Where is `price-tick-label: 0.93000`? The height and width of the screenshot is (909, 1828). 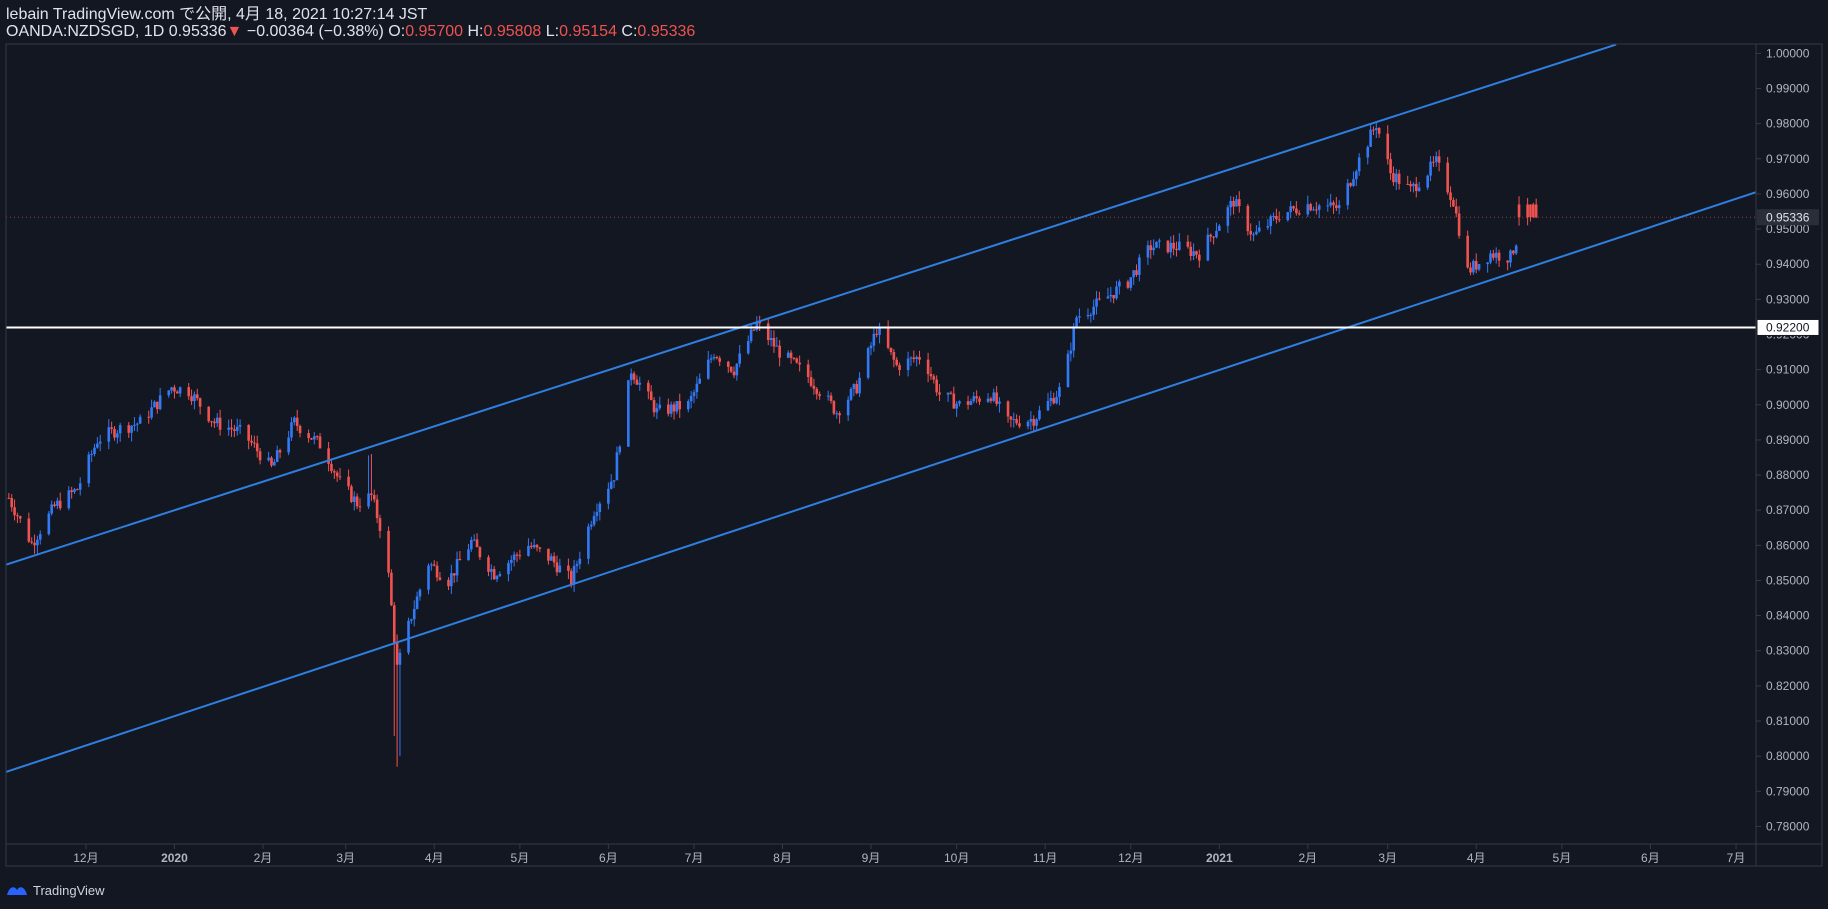 price-tick-label: 0.93000 is located at coordinates (1788, 299).